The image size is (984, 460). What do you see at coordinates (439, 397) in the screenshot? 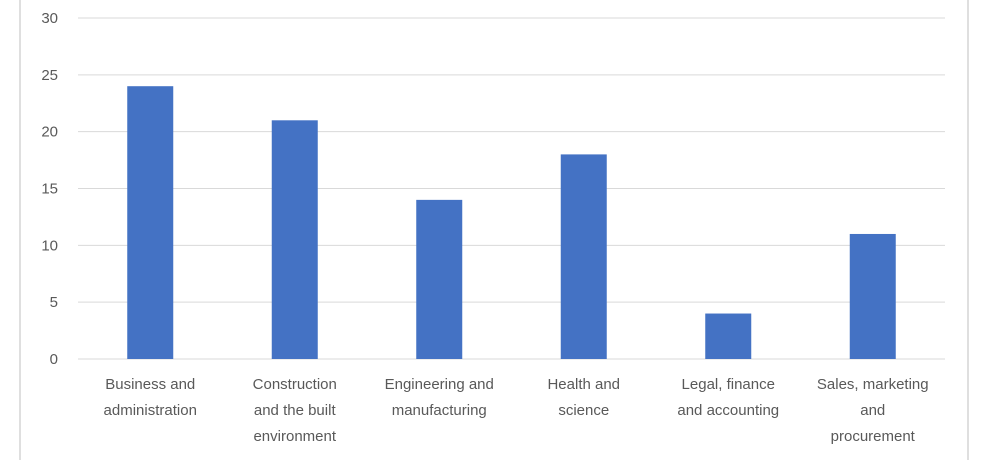
I see `x-category-label: Engineering and manufacturing` at bounding box center [439, 397].